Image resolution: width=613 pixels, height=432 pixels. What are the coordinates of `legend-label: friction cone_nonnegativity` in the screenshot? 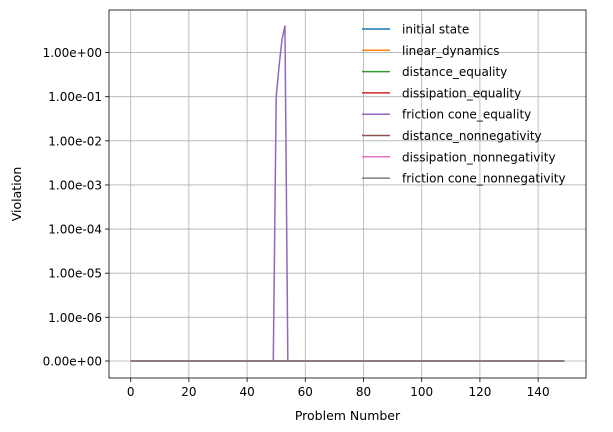 It's located at (484, 179).